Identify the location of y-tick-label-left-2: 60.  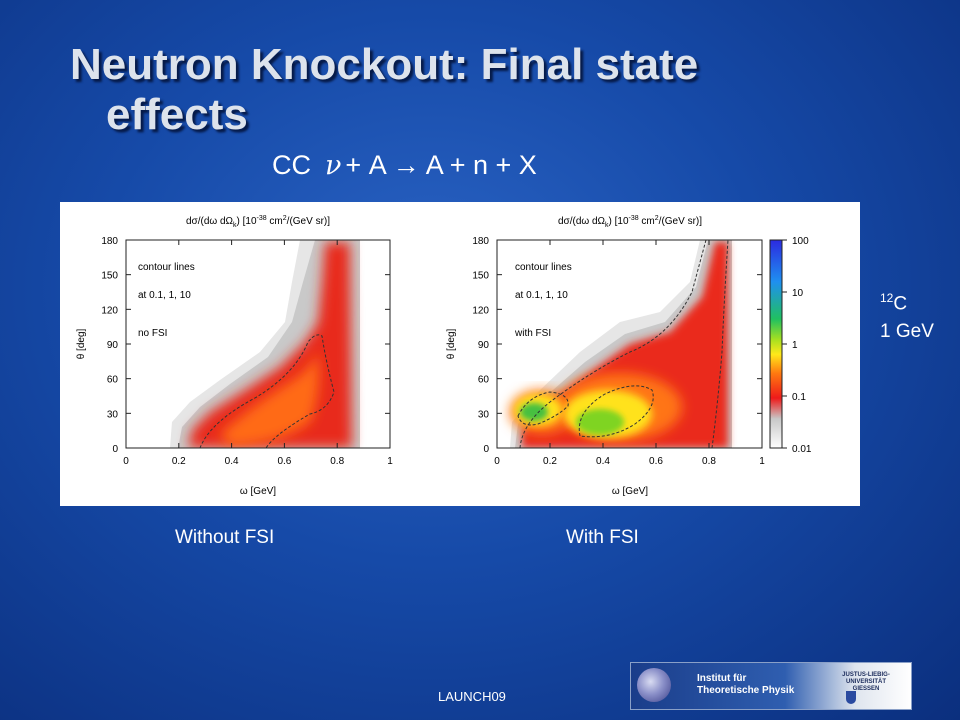
(113, 380).